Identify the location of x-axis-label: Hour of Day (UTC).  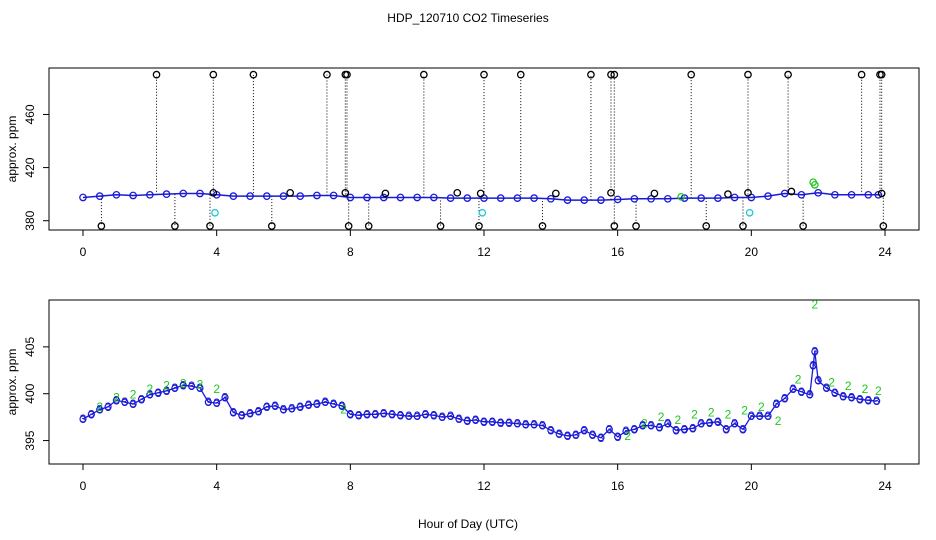
(468, 524).